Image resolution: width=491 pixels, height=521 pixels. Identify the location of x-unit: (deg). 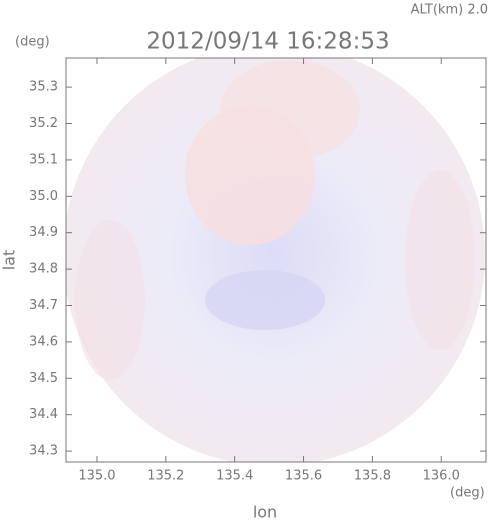
(467, 493).